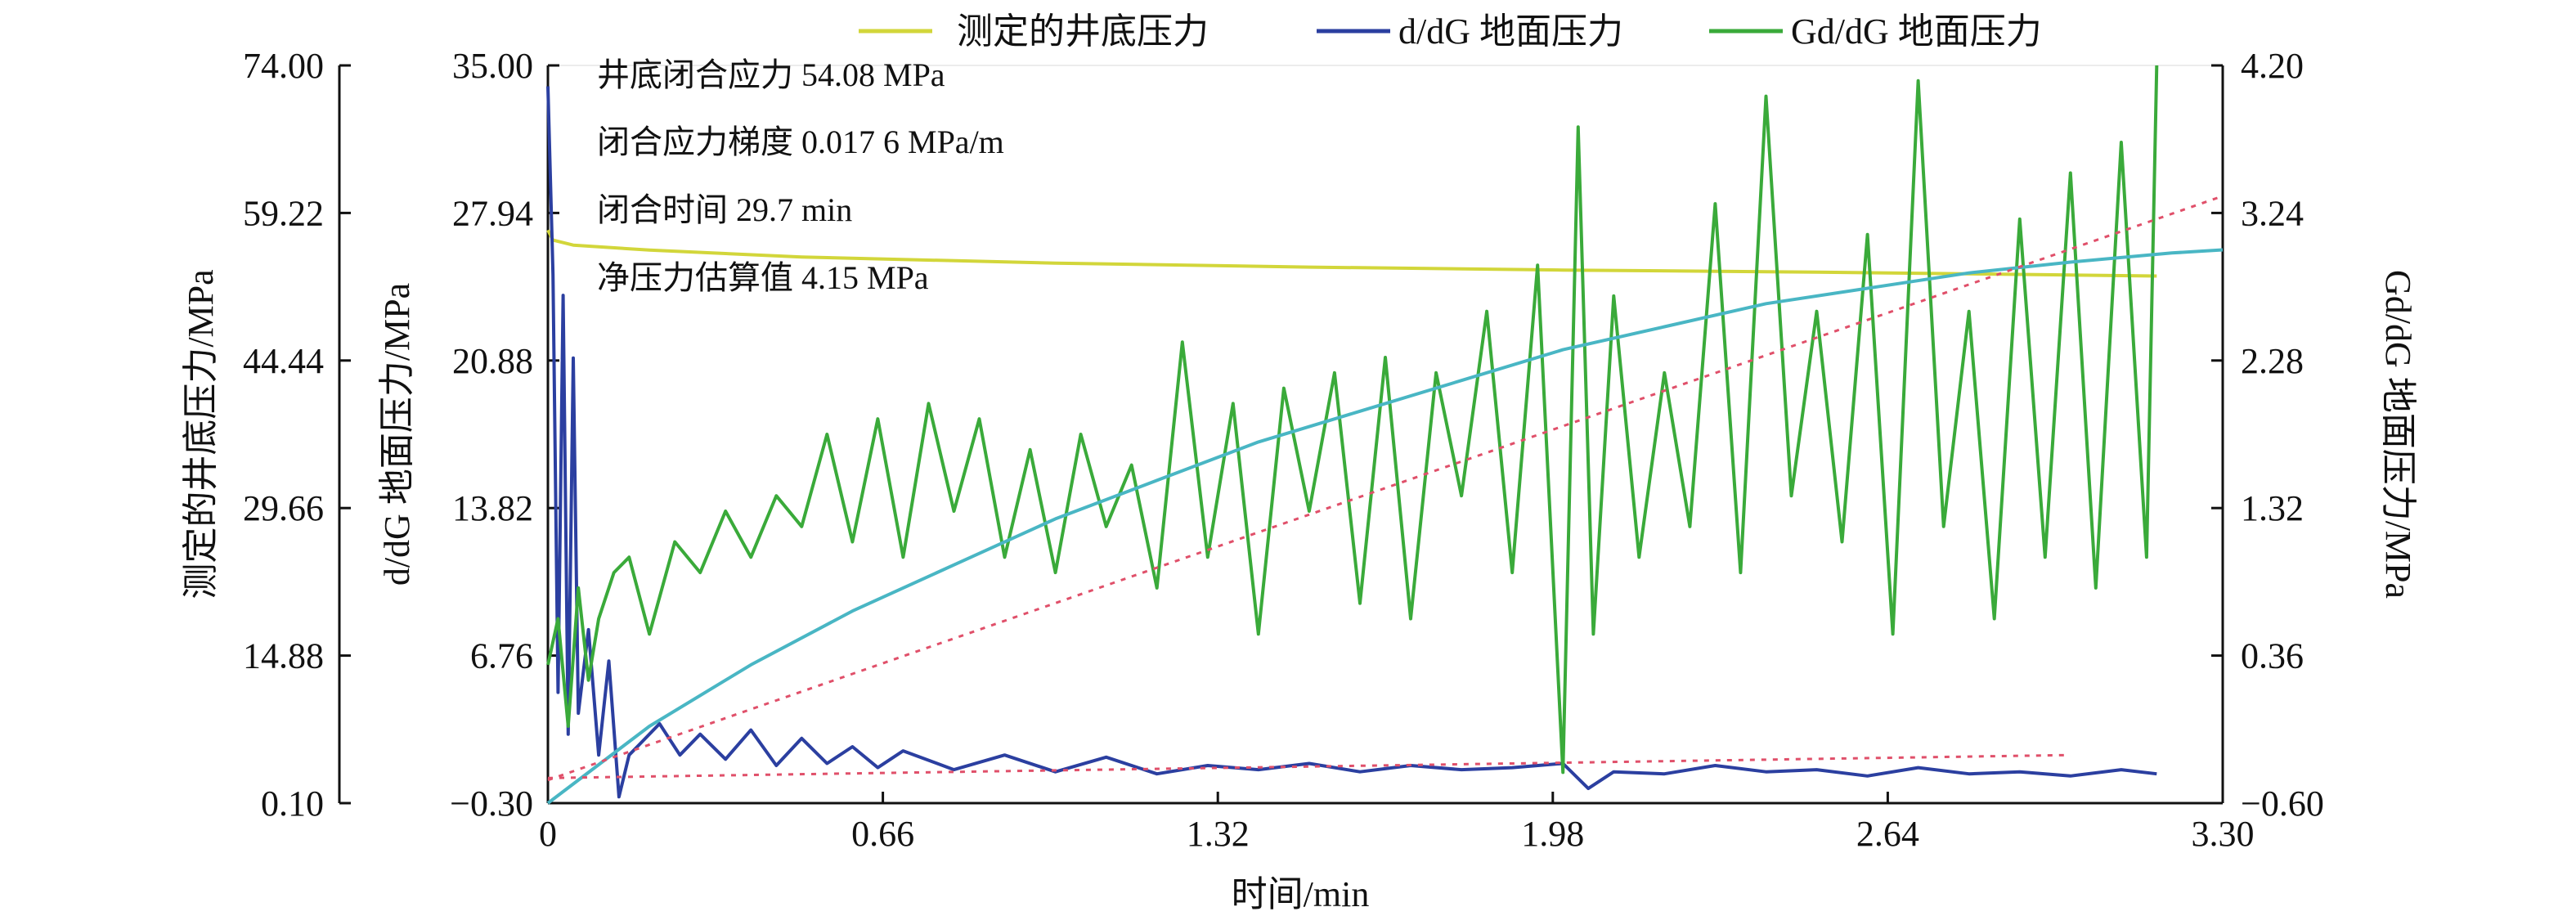 The height and width of the screenshot is (916, 2576). What do you see at coordinates (284, 508) in the screenshot?
I see `y-outer-tick-label: 29.66` at bounding box center [284, 508].